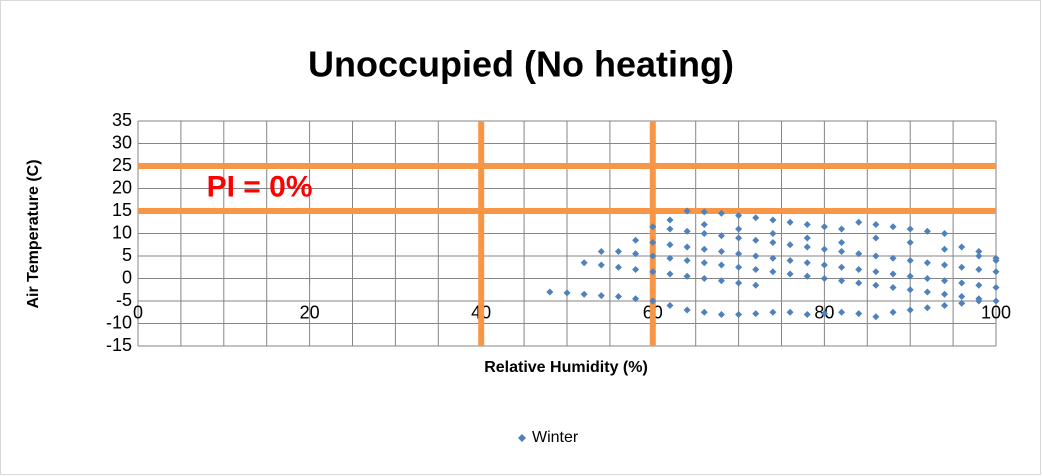 The image size is (1042, 476). What do you see at coordinates (122, 232) in the screenshot?
I see `y-tick-label: 10` at bounding box center [122, 232].